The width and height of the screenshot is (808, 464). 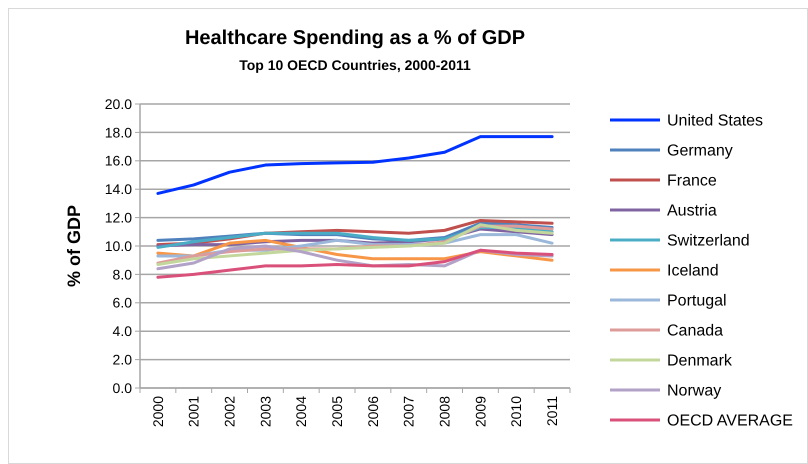 What do you see at coordinates (355, 65) in the screenshot?
I see `chart-subtitle: Top 10 OECD Countries, 2000-2011` at bounding box center [355, 65].